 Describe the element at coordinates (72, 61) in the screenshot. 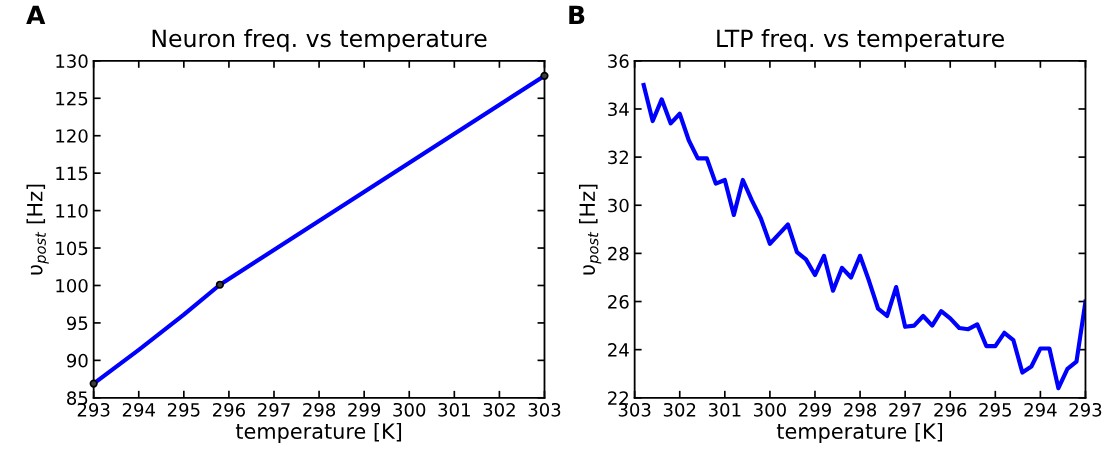

I see `y-tick-label: 130` at that location.